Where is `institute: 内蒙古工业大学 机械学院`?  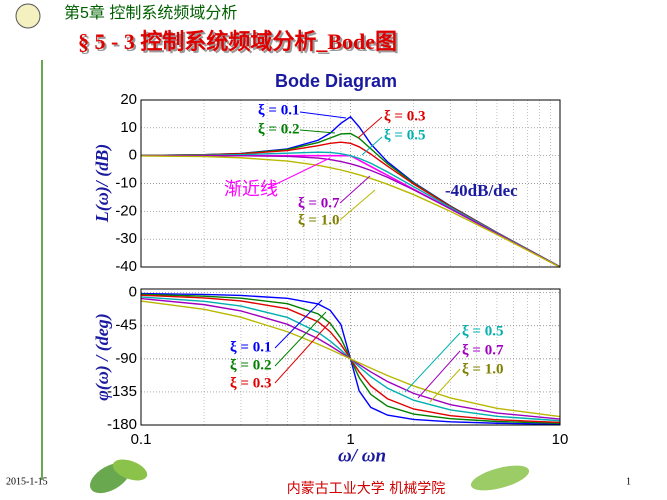
institute: 内蒙古工业大学 机械学院 is located at coordinates (366, 489).